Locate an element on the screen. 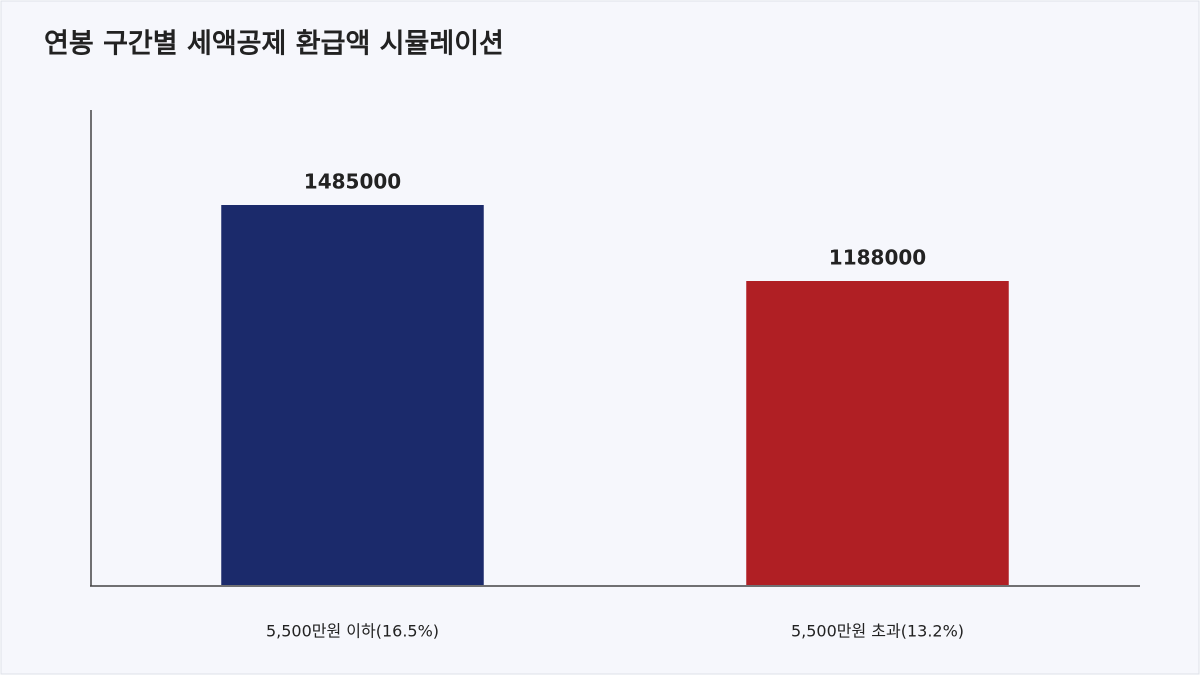  x-tick-label: 5,500만원 초과(13.2%) is located at coordinates (877, 631).